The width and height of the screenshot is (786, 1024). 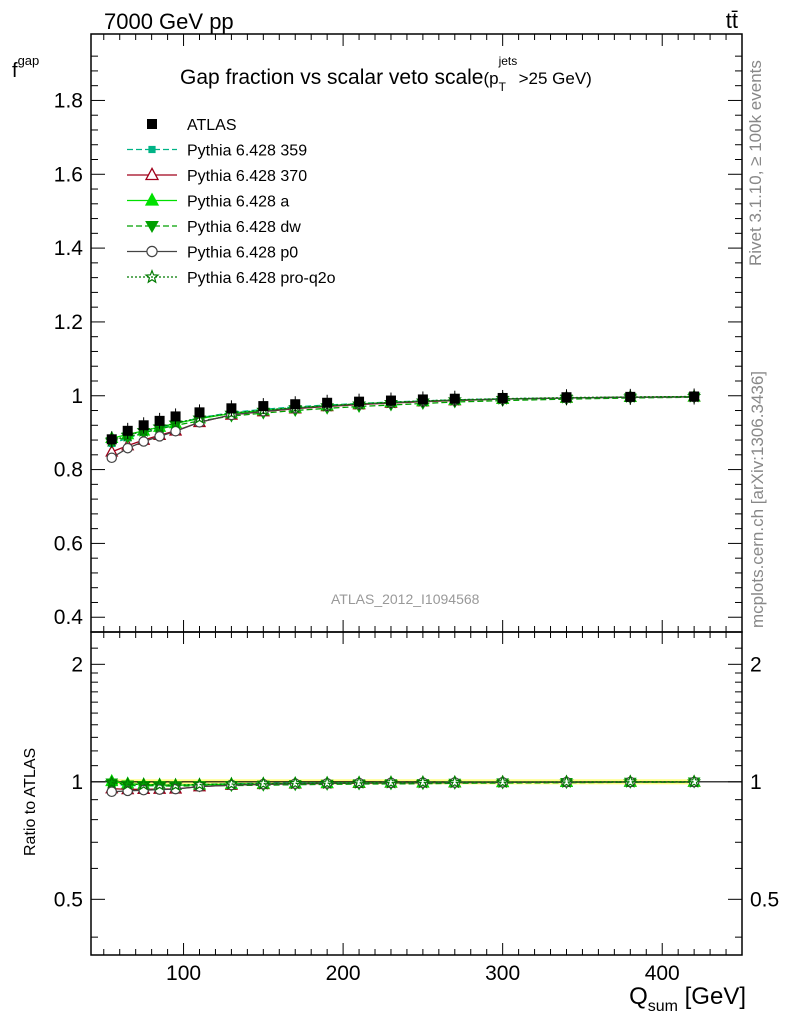 I want to click on main-line-pro_q2o, so click(x=403, y=418).